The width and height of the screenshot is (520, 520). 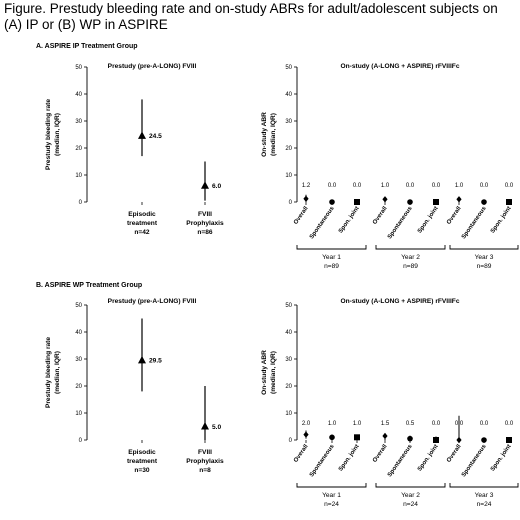 What do you see at coordinates (205, 223) in the screenshot?
I see `x-tick-label: FVIII Prophylaxis n=86` at bounding box center [205, 223].